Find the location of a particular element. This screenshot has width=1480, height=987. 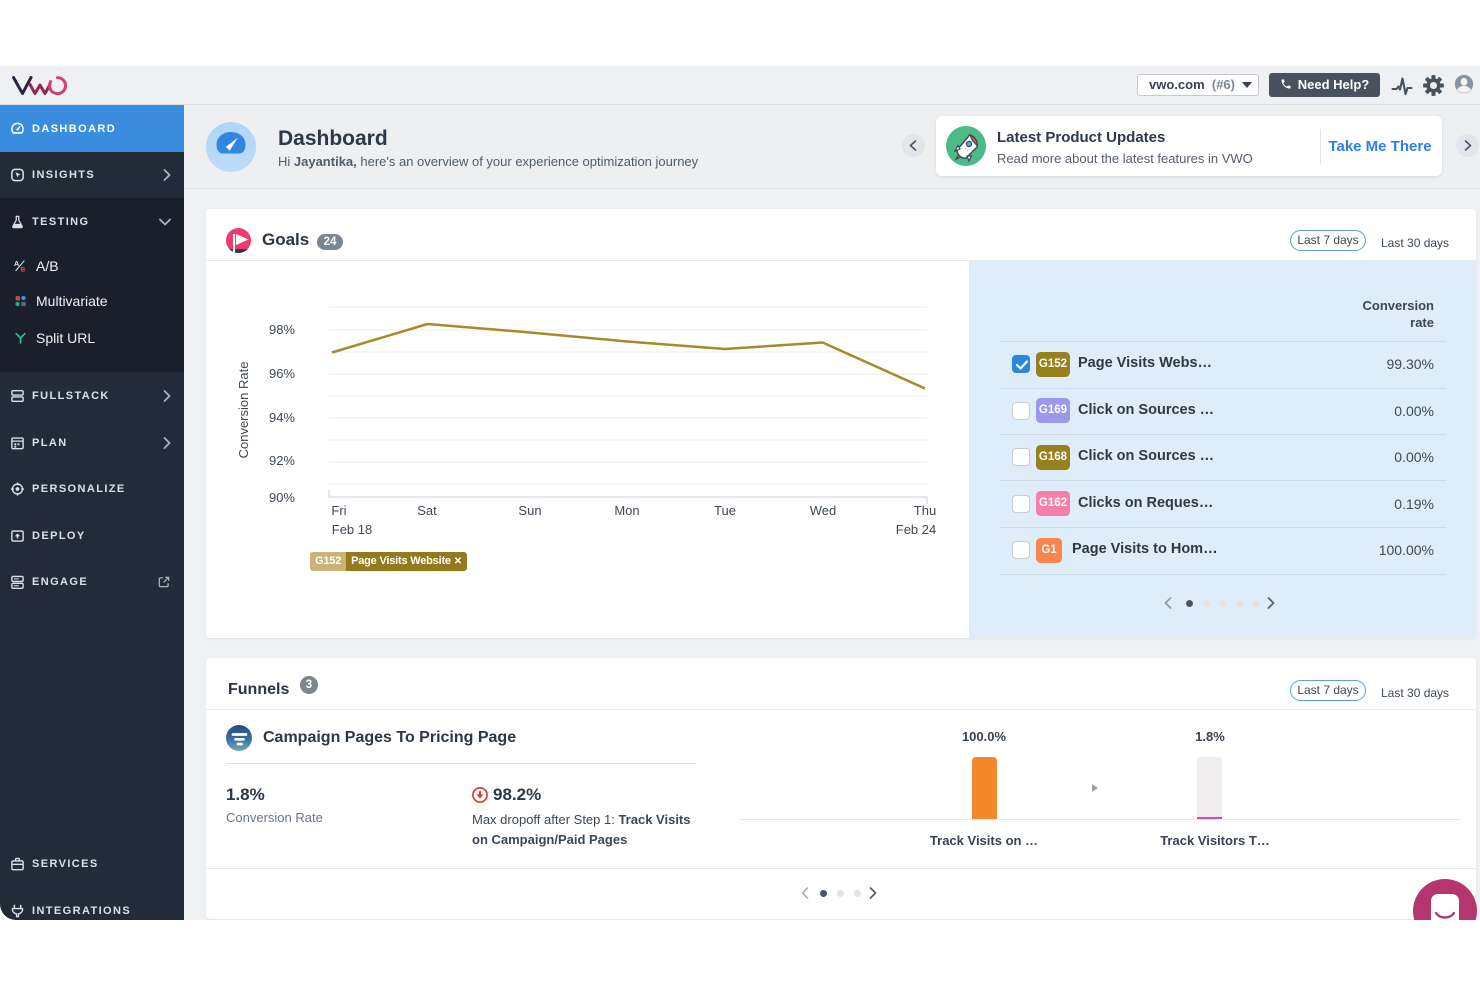

svg-text: 94% is located at coordinates (282, 417).